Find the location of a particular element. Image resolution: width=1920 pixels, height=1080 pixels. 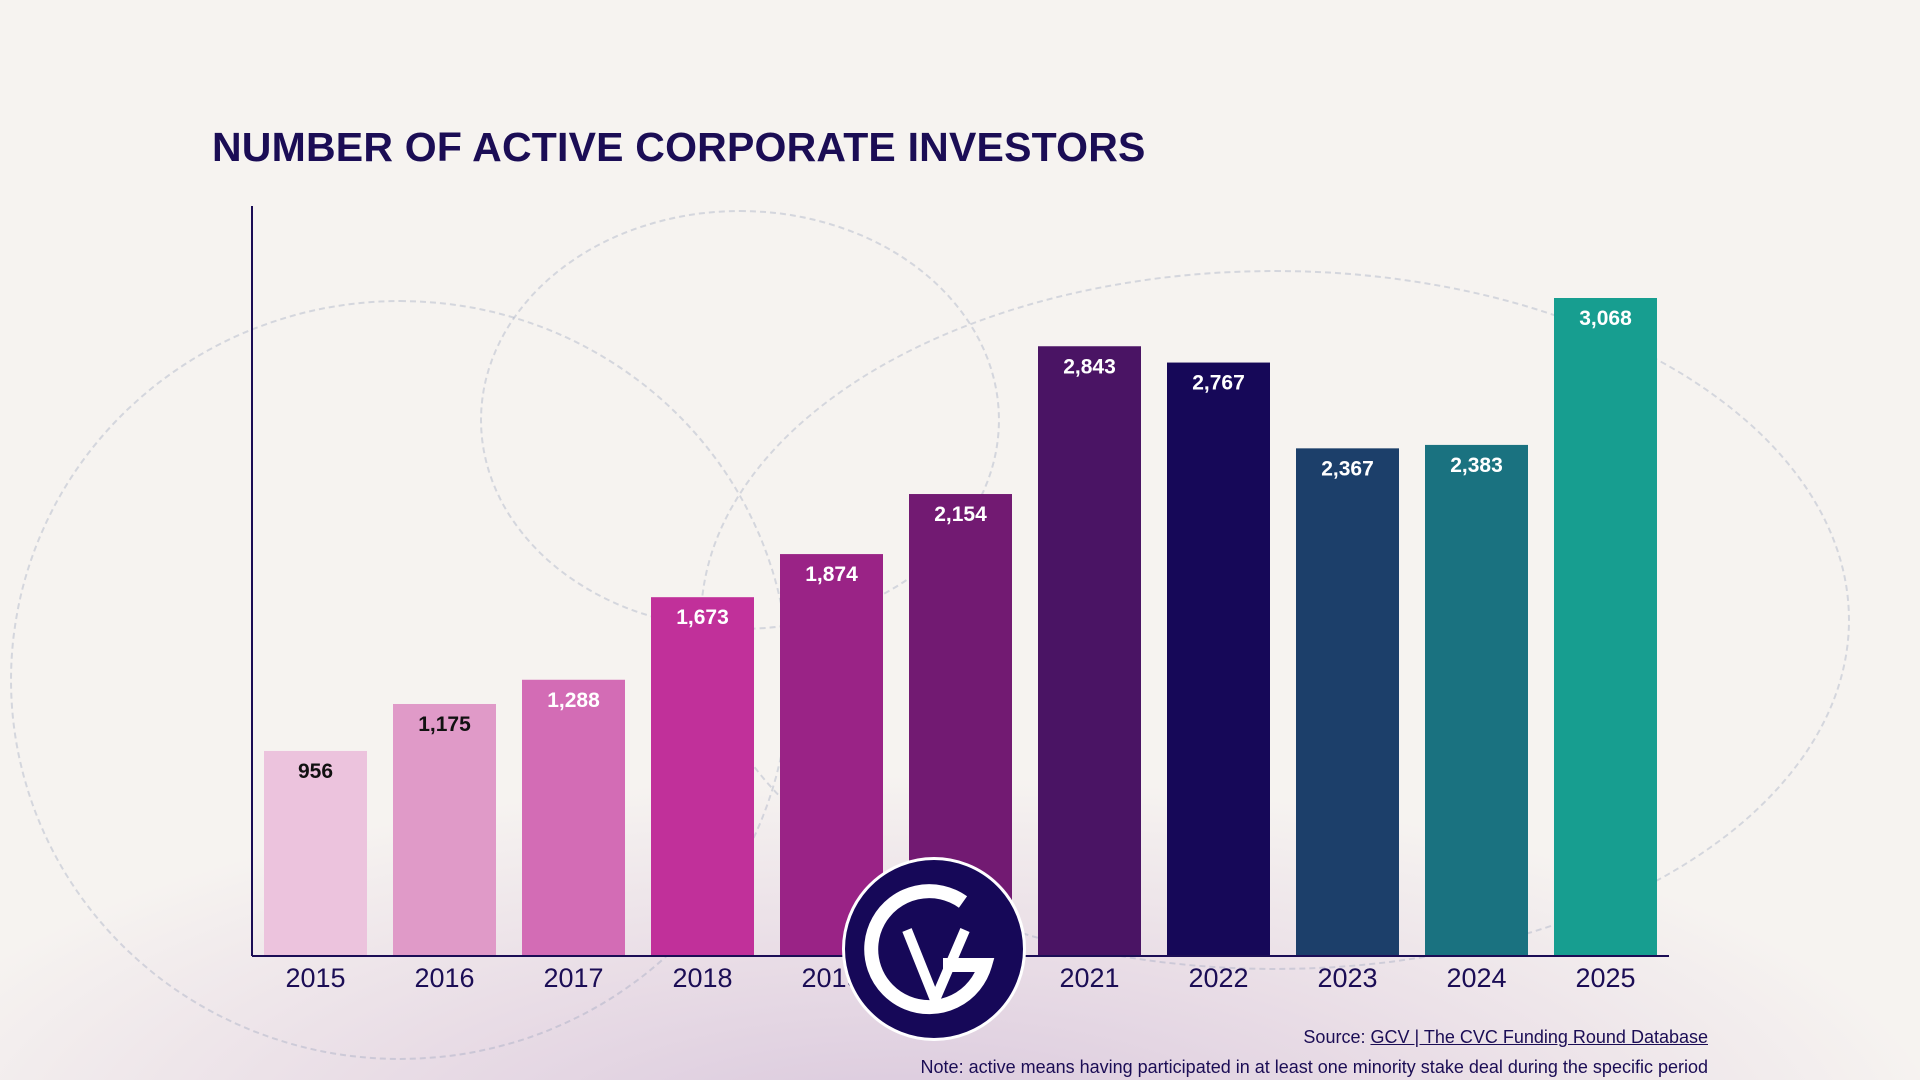

bar-2015 is located at coordinates (315, 853).